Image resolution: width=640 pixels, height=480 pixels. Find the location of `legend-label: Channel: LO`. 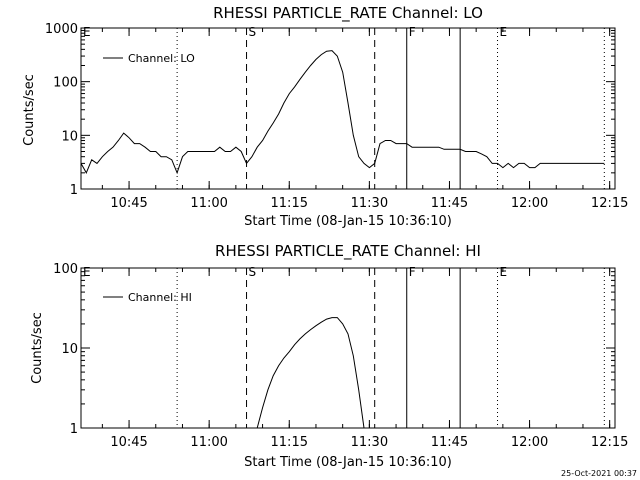

legend-label: Channel: LO is located at coordinates (161, 58).